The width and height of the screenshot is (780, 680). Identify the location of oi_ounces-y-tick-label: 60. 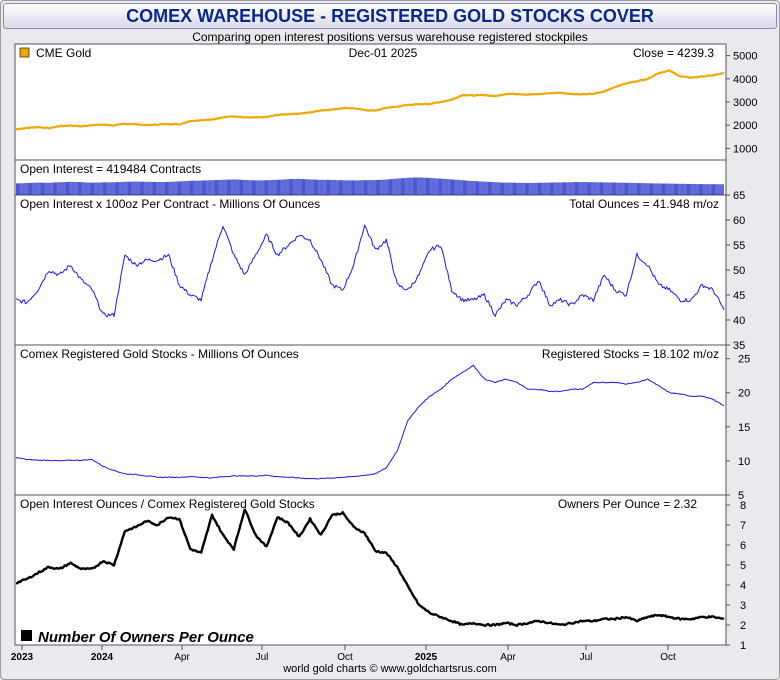
(739, 221).